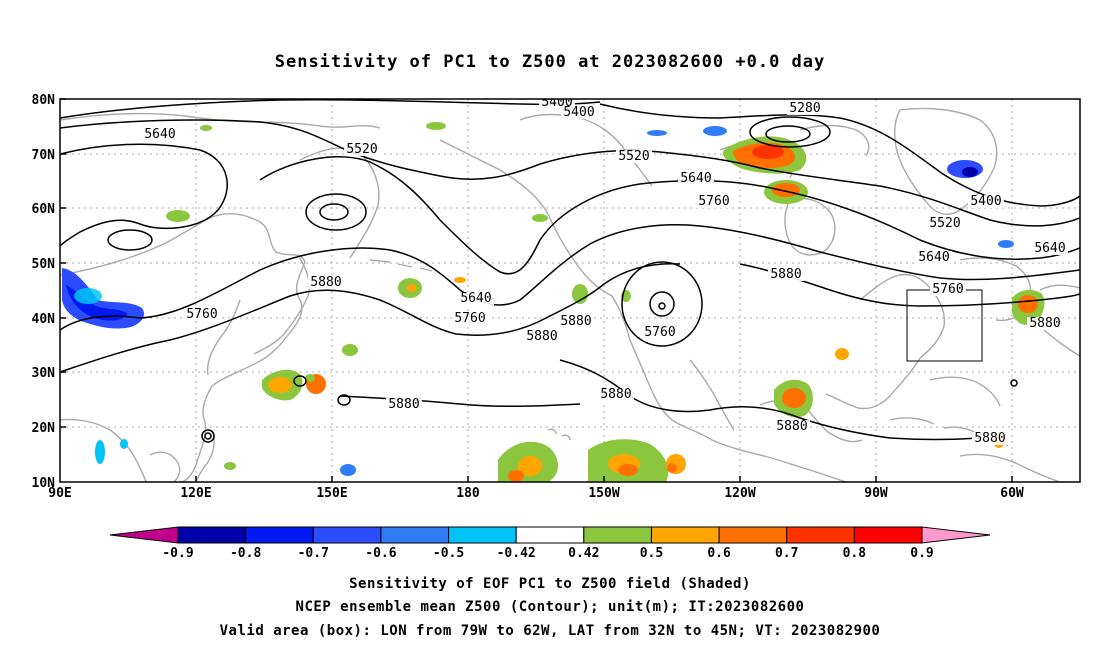 This screenshot has height=650, width=1100. I want to click on lon-label: 90W, so click(876, 493).